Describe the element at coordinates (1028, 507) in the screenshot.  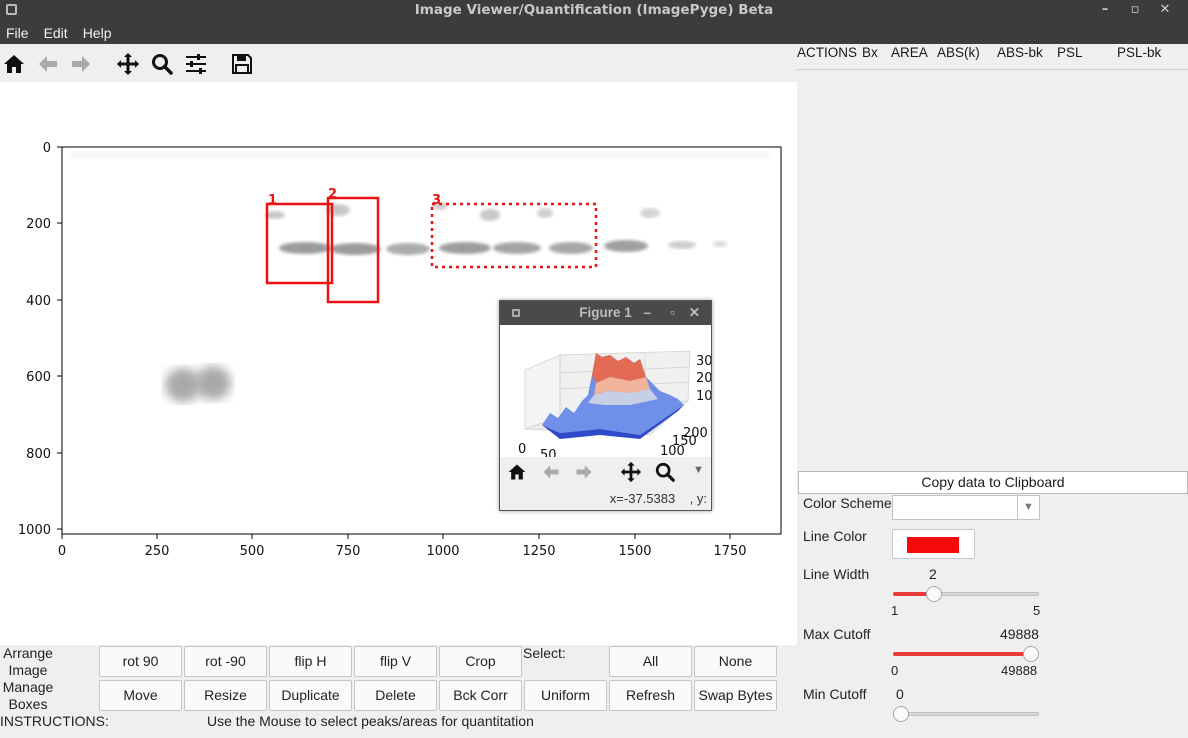
I see `chevron-down-icon: ▼` at that location.